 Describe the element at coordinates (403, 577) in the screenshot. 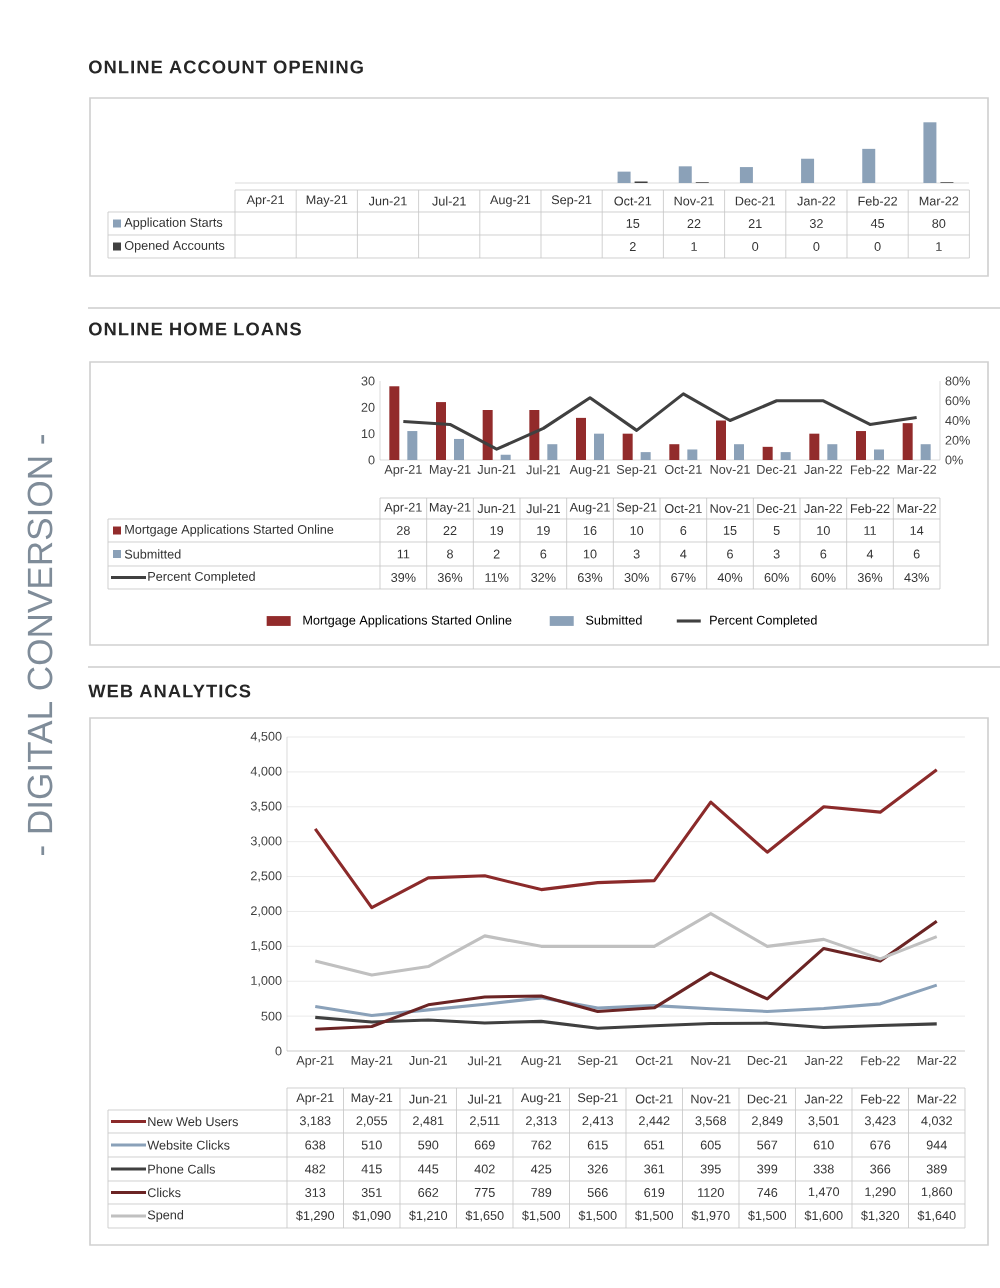

I see `data-label: 39%` at that location.